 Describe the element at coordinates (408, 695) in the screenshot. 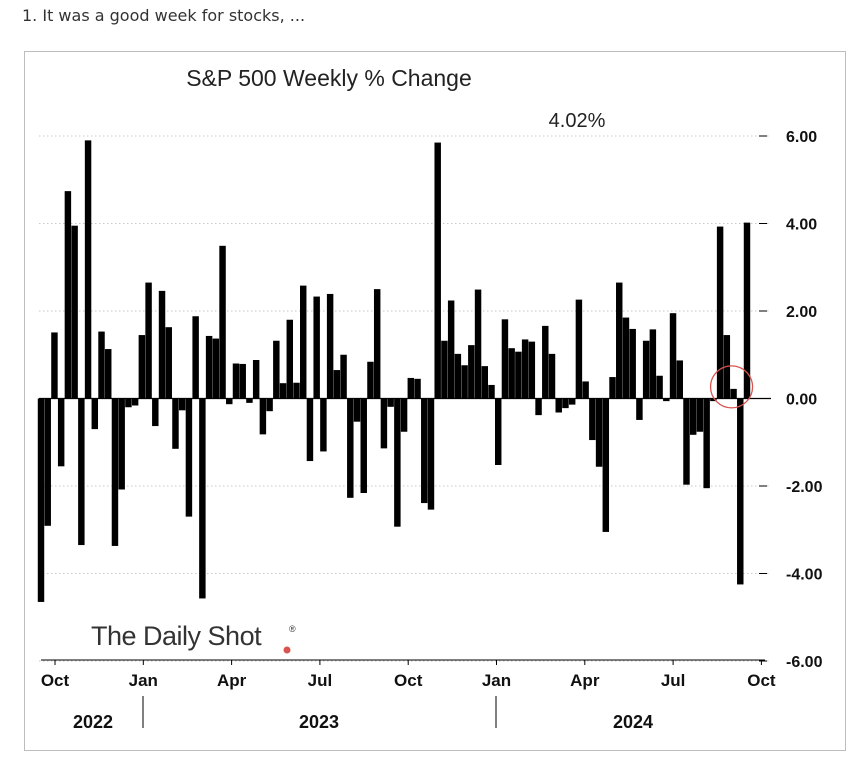

I see `x-axis: Oct Jan Apr Jul Oct Jan Apr Jul Oct 2022 2023 2024` at that location.